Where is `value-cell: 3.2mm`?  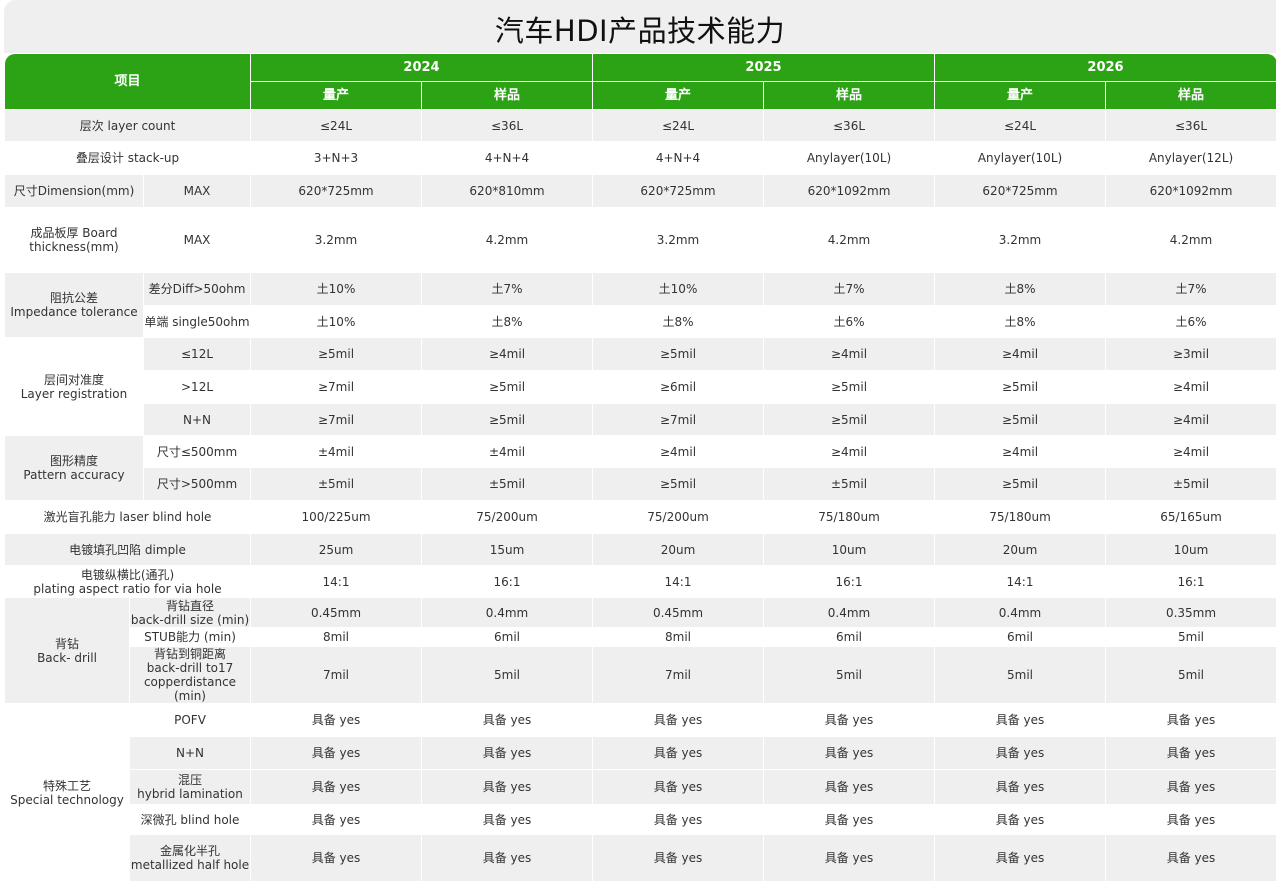 value-cell: 3.2mm is located at coordinates (678, 240).